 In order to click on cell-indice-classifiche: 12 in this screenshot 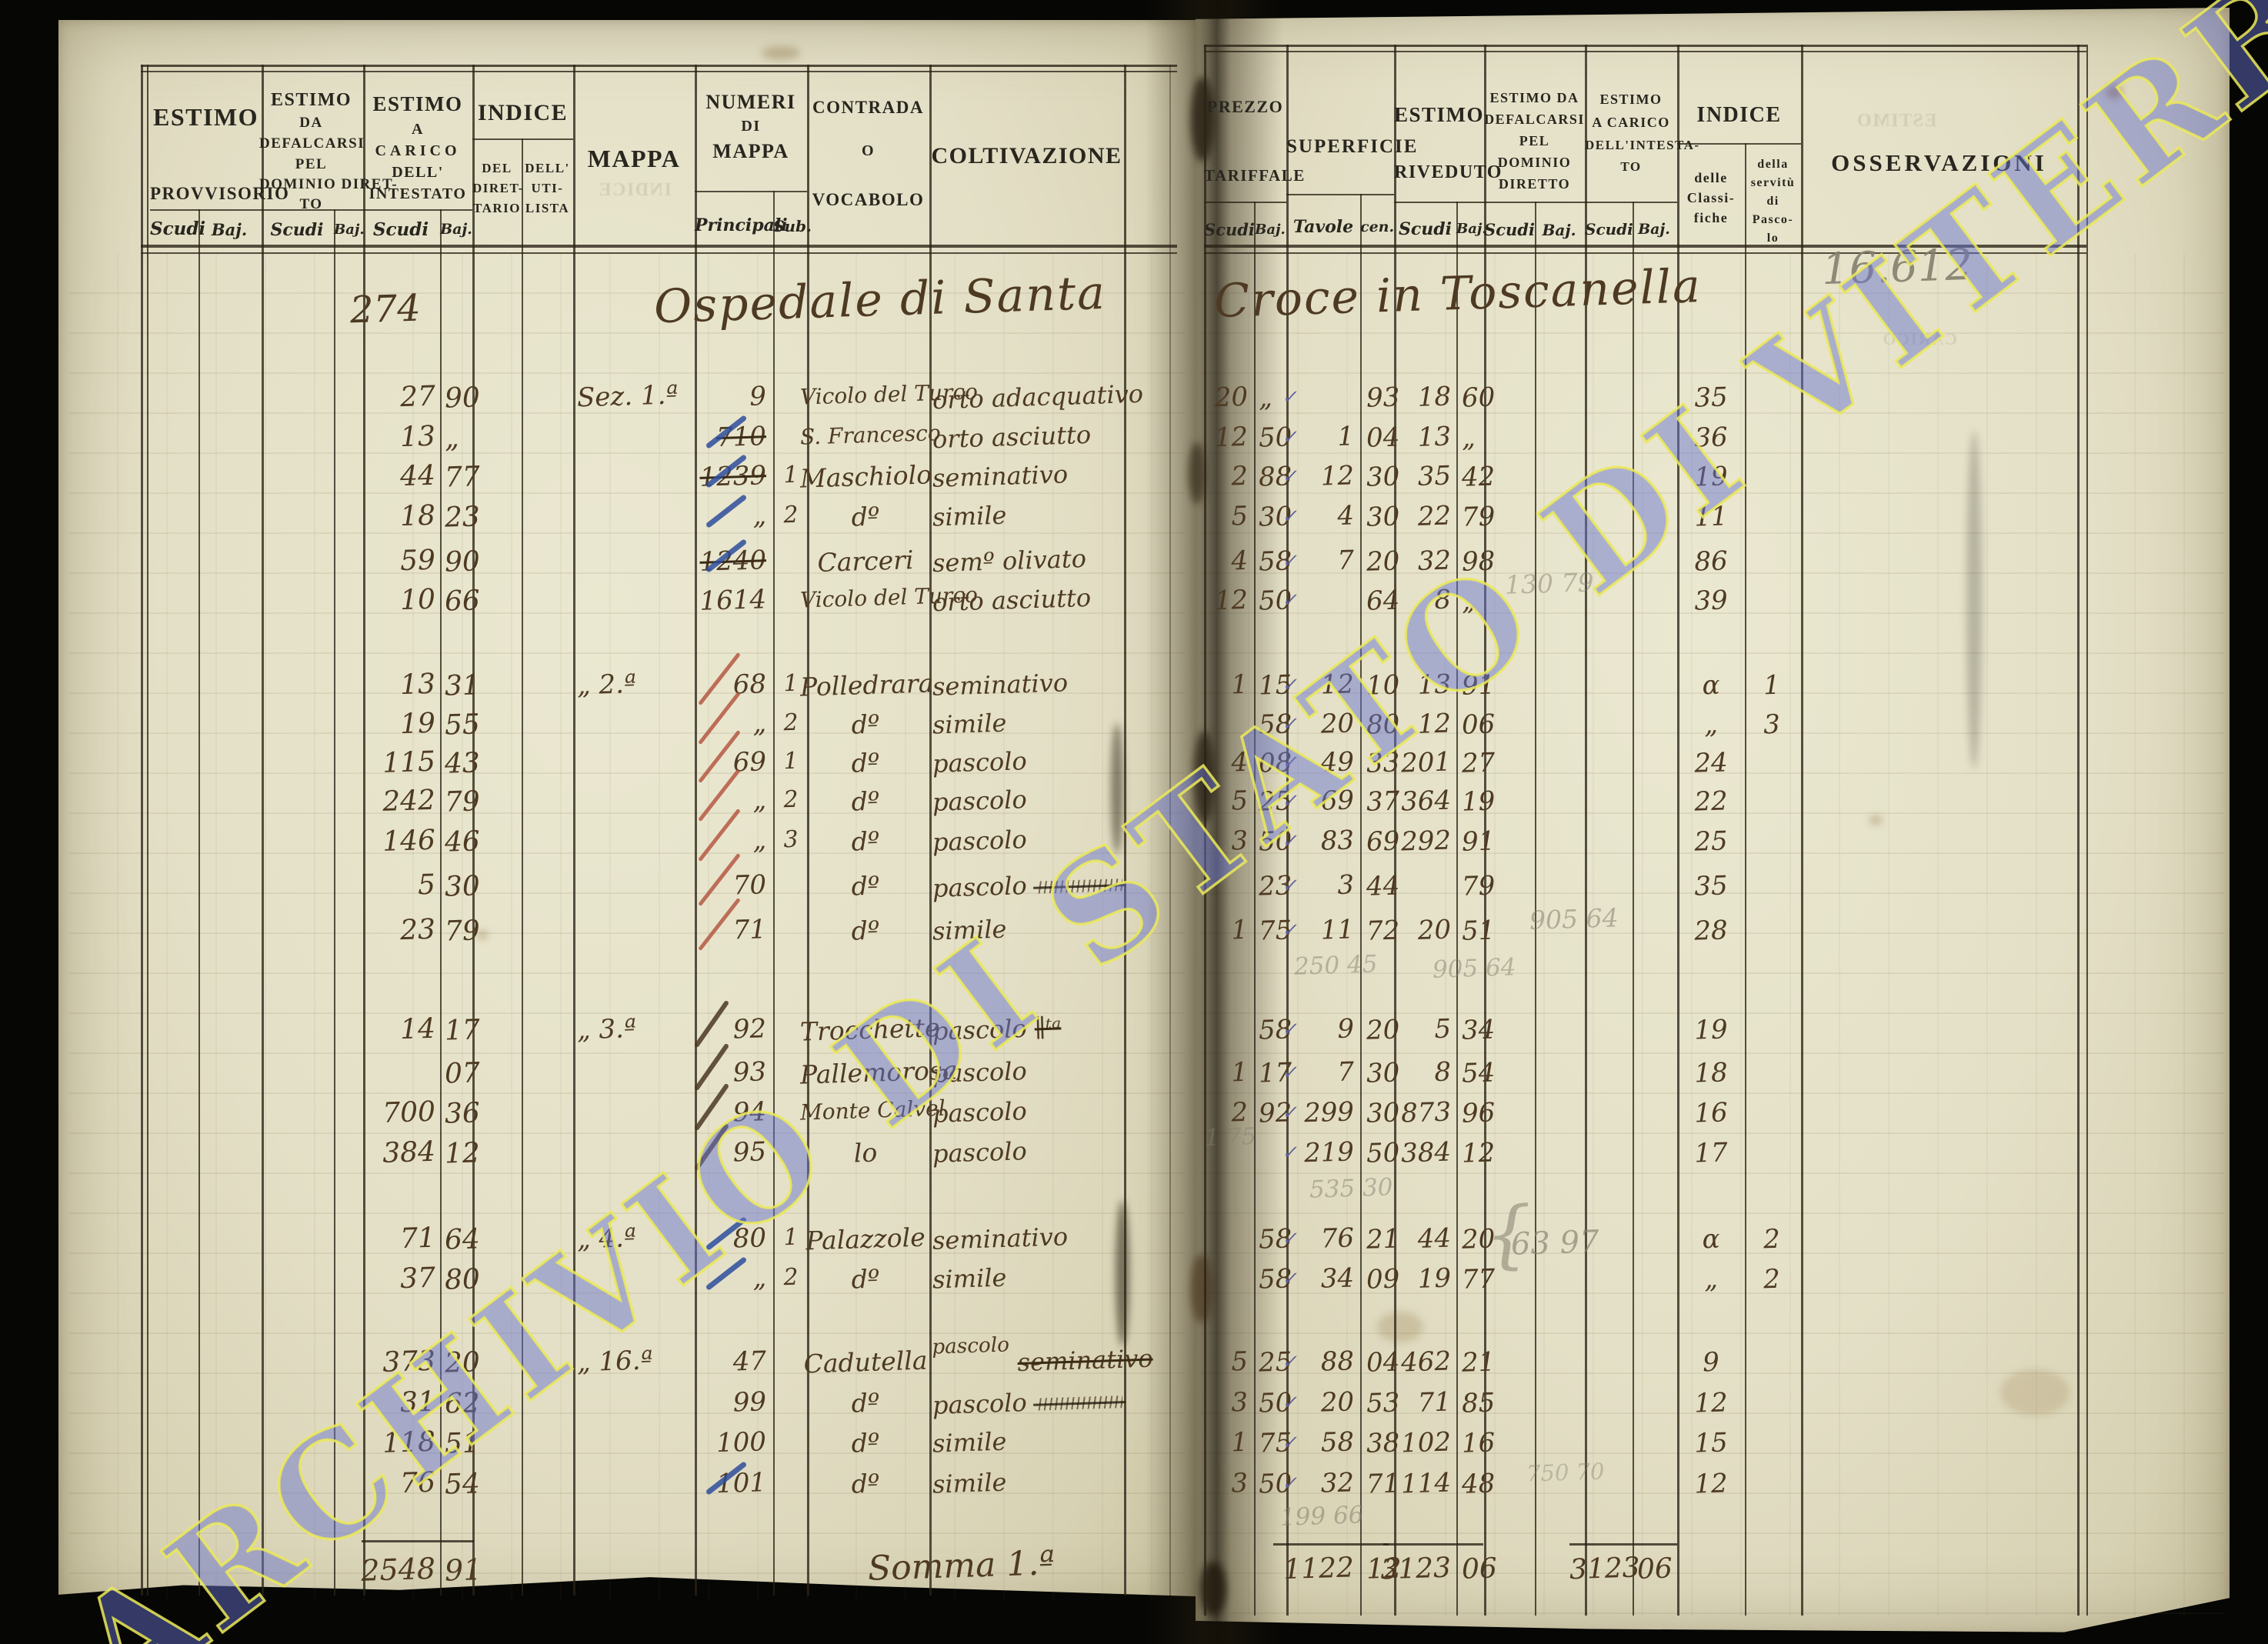, I will do `click(1711, 1403)`.